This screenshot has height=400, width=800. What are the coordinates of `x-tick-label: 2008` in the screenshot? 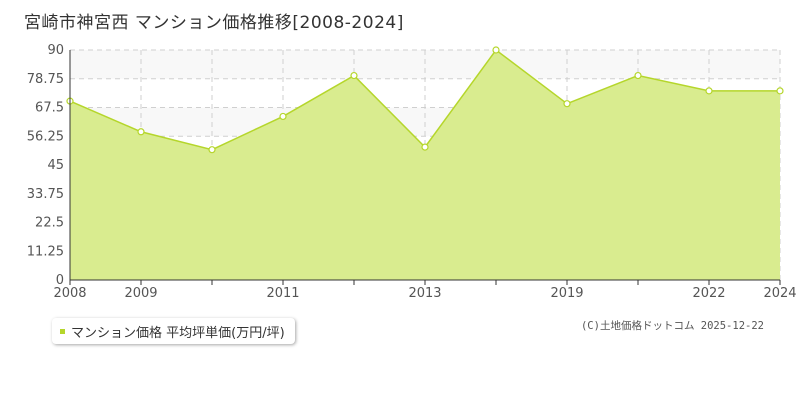 It's located at (69, 293).